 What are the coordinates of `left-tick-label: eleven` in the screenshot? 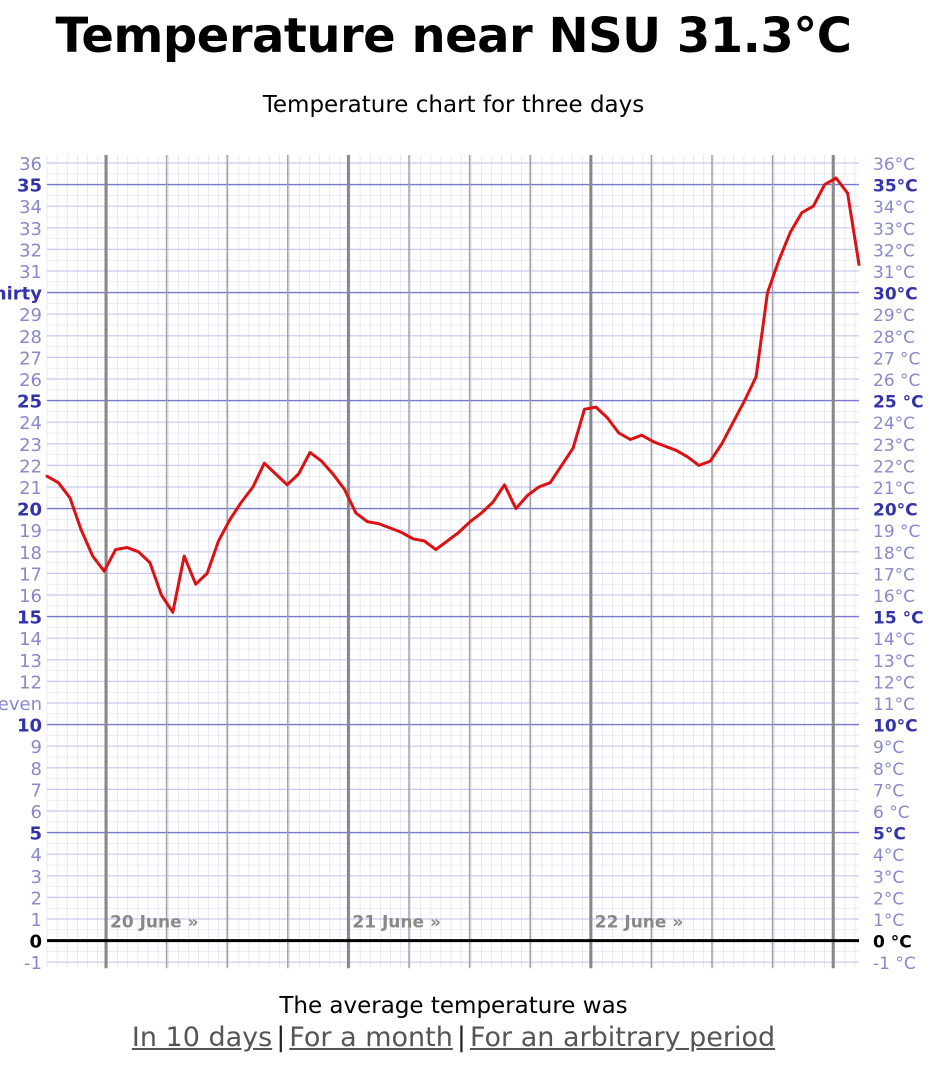 It's located at (21, 704).